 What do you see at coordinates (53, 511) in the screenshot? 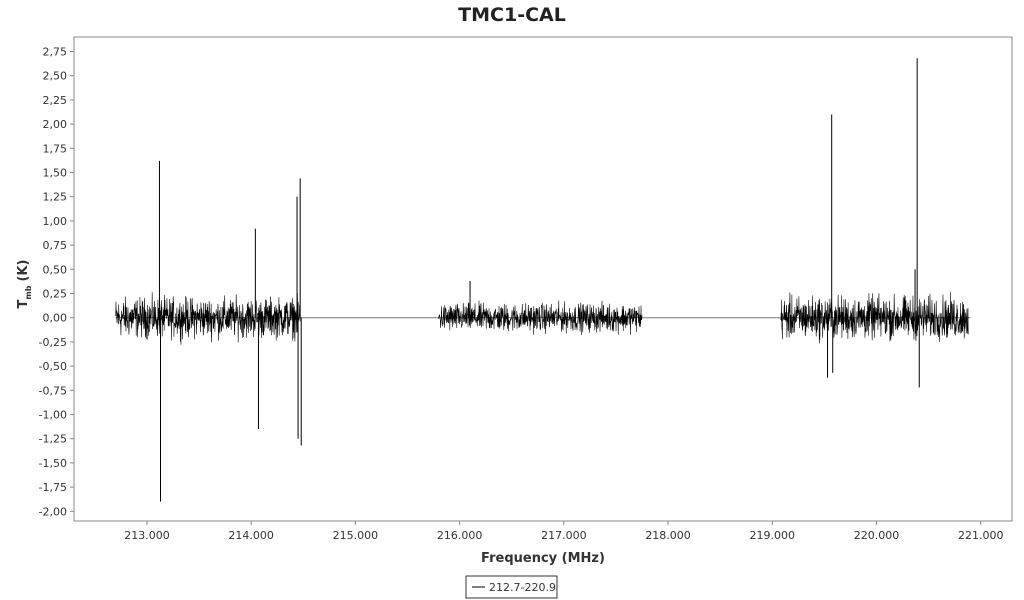
I see `y-tick-label-19: -2,00` at bounding box center [53, 511].